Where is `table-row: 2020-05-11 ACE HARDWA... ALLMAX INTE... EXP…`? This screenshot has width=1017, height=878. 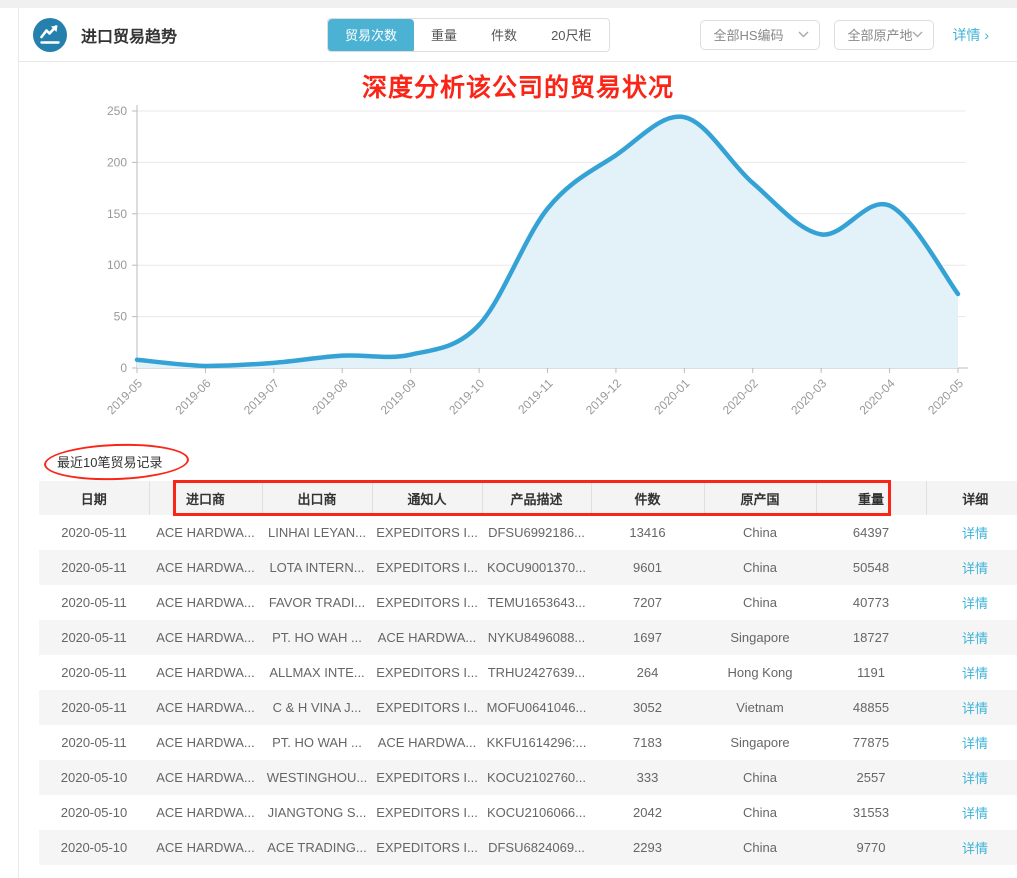 table-row: 2020-05-11 ACE HARDWA... ALLMAX INTE... EXP… is located at coordinates (528, 672).